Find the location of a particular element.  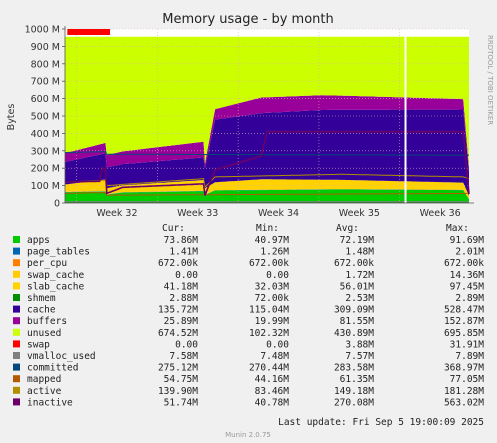

y-tick-label: 200 M is located at coordinates (45, 169).